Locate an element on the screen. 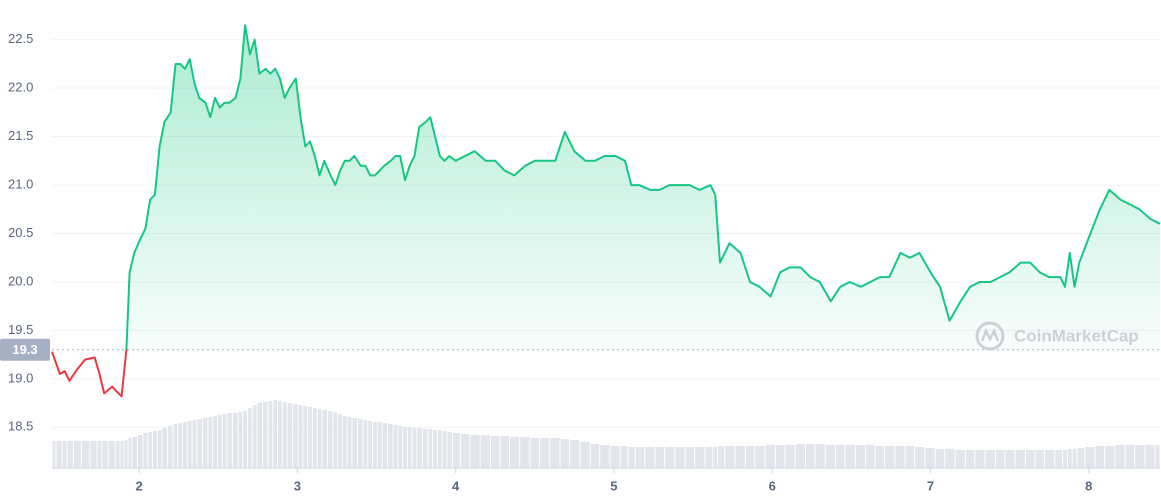 This screenshot has width=1161, height=500. watermark: CoinMarketCap is located at coordinates (1057, 336).